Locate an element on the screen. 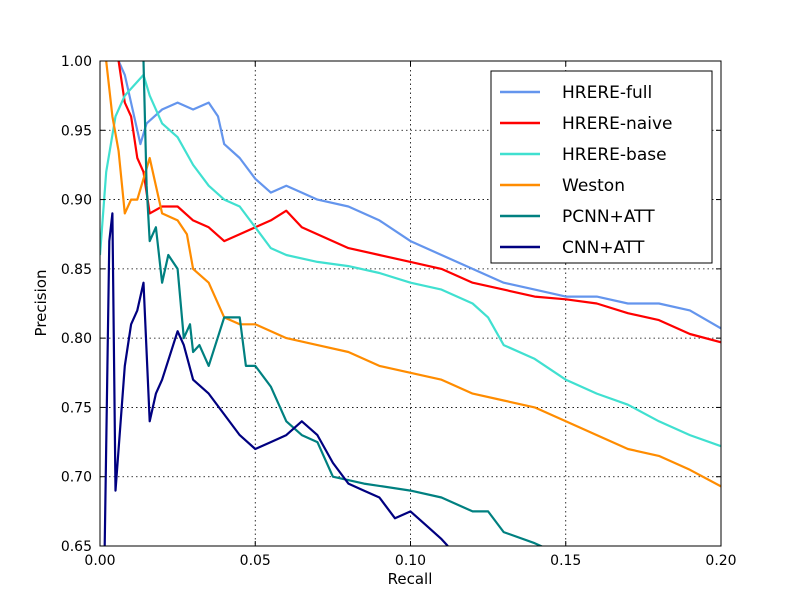 This screenshot has height=610, width=805. y-tick-label: 0.95 is located at coordinates (76, 131).